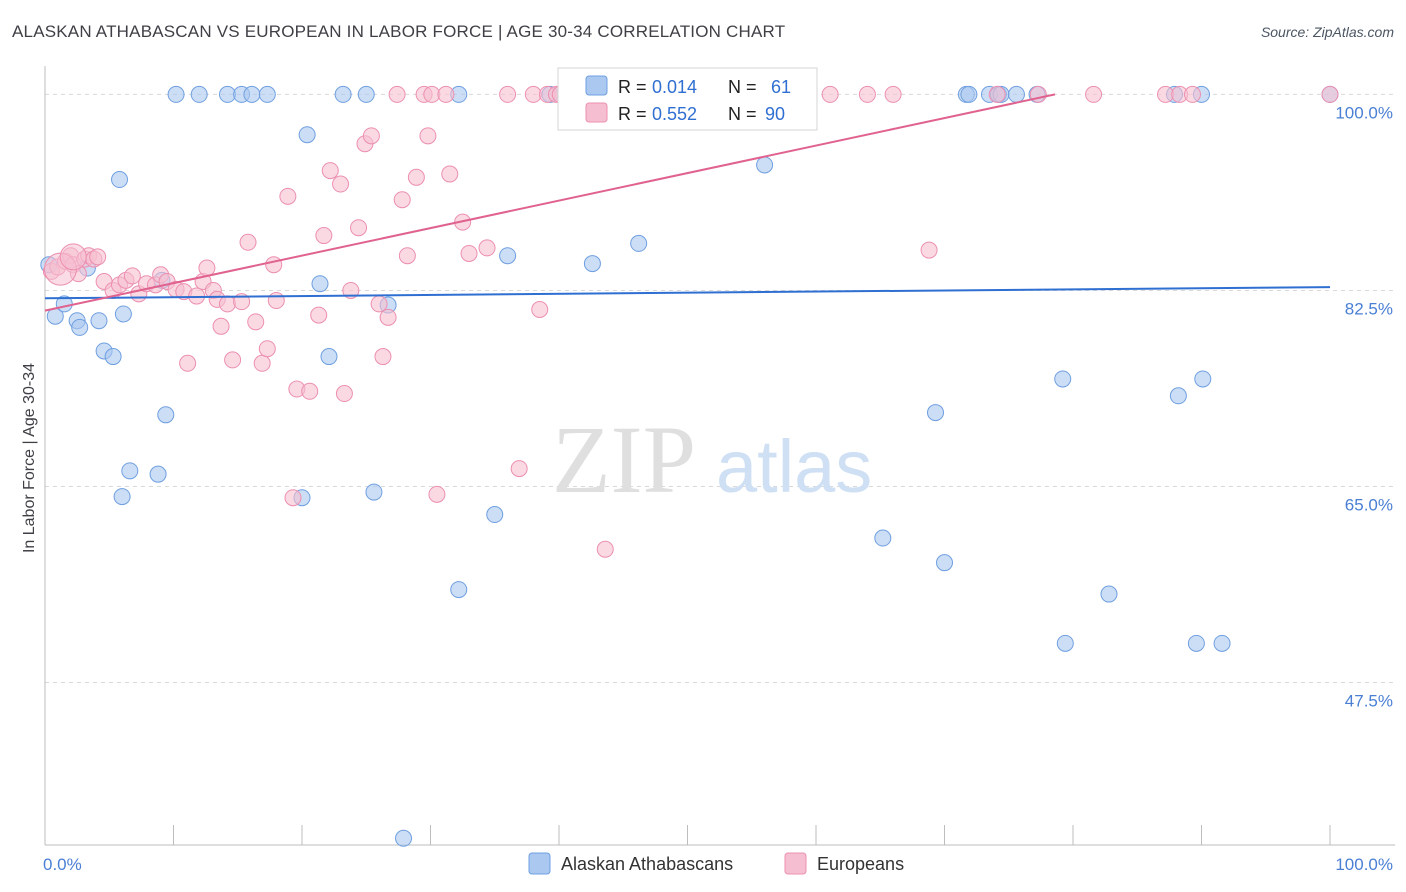 The image size is (1406, 892). Describe the element at coordinates (687, 99) in the screenshot. I see `stats-legend: R = 0.014 N = 61 R = 0.552 N = 90` at that location.